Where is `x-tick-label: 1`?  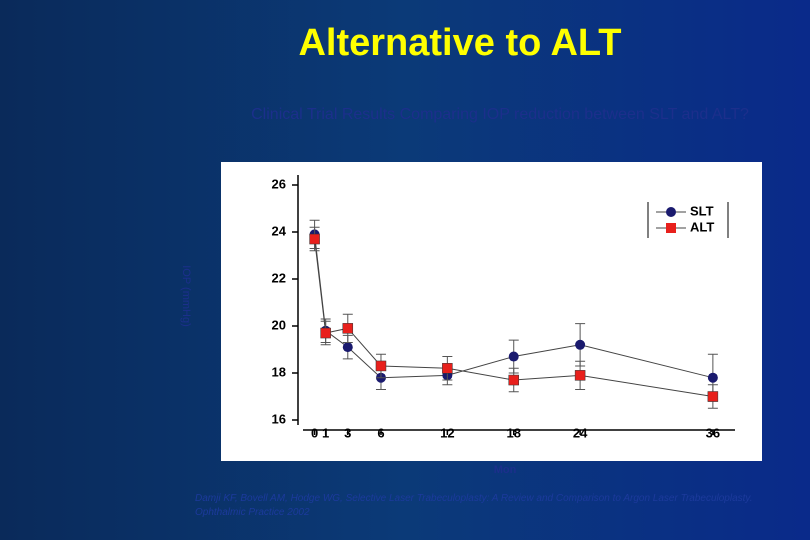 x-tick-label: 1 is located at coordinates (325, 432).